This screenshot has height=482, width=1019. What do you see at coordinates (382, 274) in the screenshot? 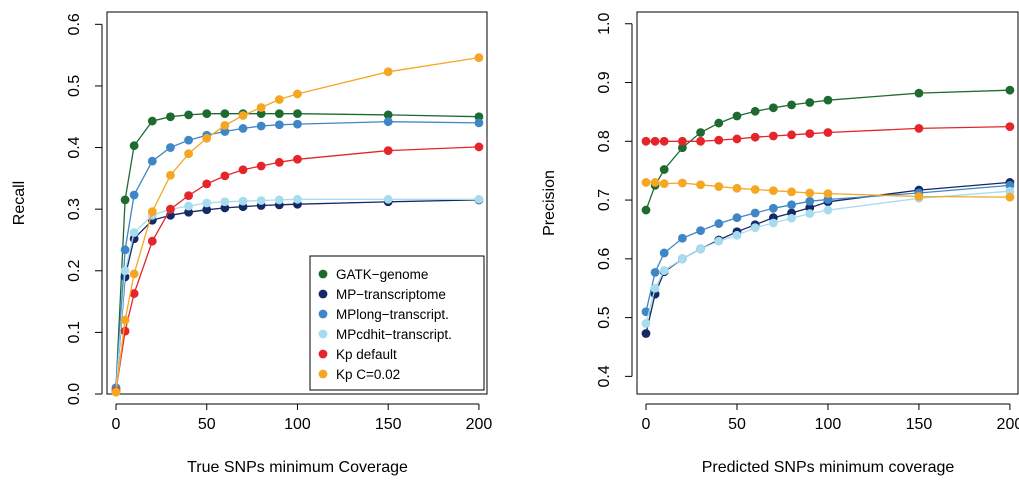
I see `legend-entry: GATK−genome` at bounding box center [382, 274].